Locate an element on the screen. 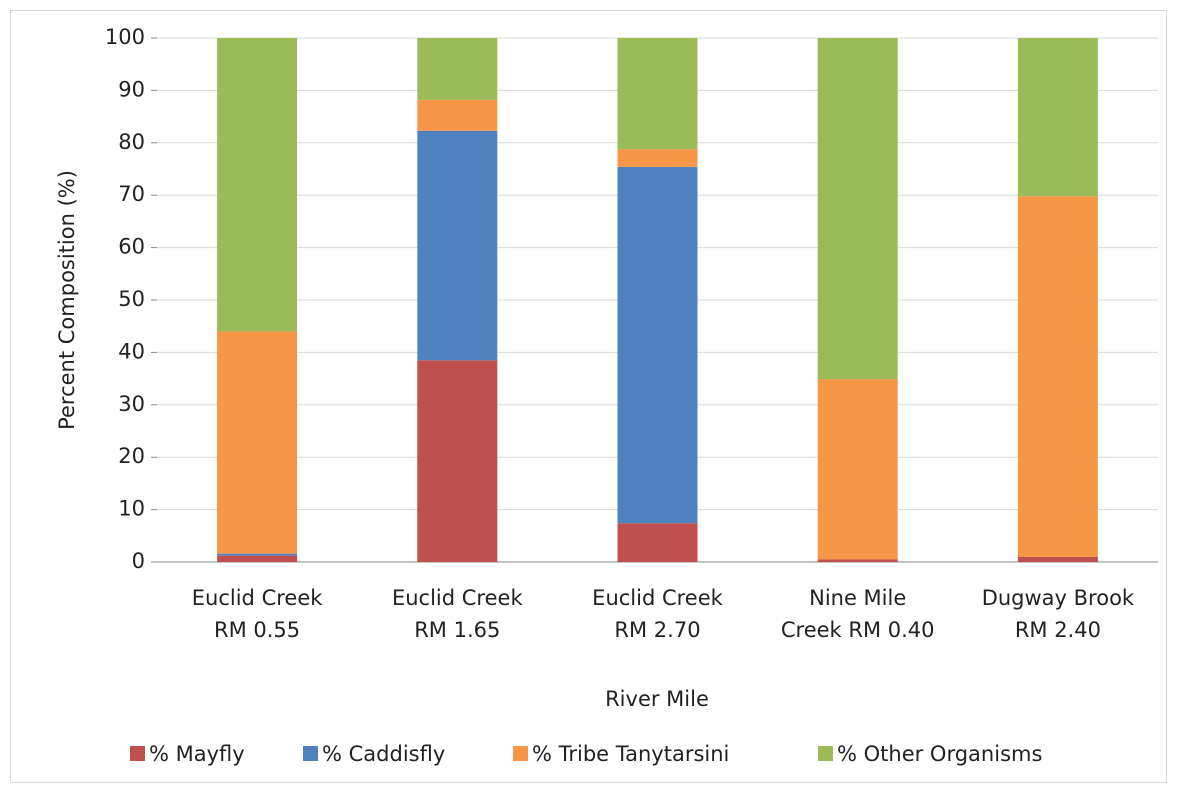 Image resolution: width=1177 pixels, height=794 pixels. x-tick-label: Euclid Creek RM 1.65 is located at coordinates (457, 614).